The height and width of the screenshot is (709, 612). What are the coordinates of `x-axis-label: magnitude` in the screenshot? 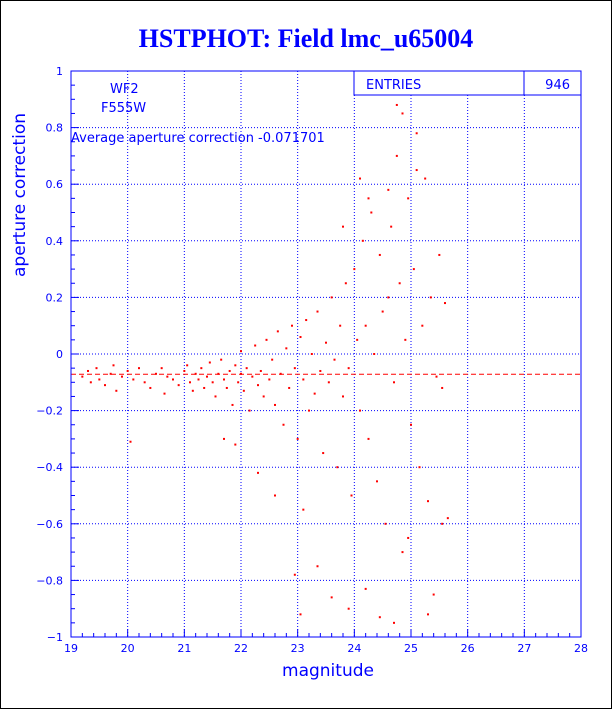 It's located at (328, 671).